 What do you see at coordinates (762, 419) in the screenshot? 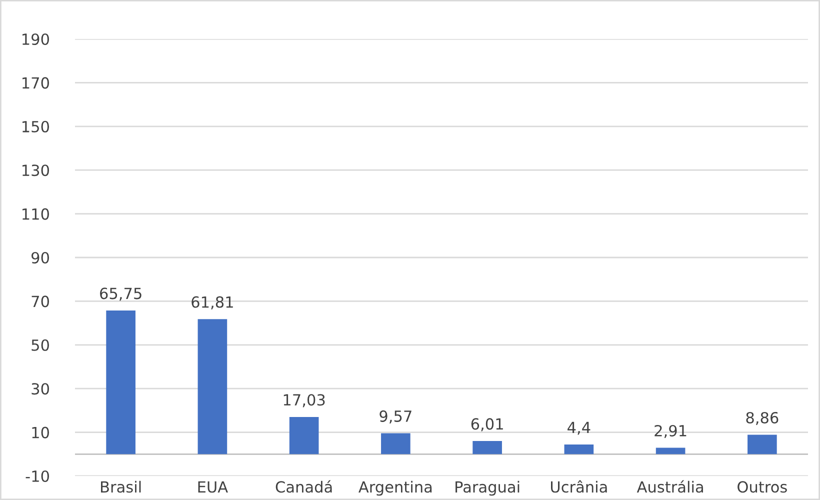
I see `data-label: 8,86` at bounding box center [762, 419].